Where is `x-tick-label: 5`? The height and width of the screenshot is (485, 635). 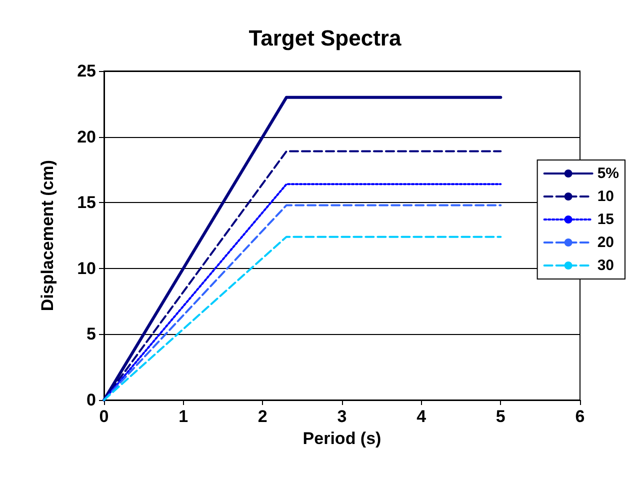
x-tick-label: 5 is located at coordinates (501, 416).